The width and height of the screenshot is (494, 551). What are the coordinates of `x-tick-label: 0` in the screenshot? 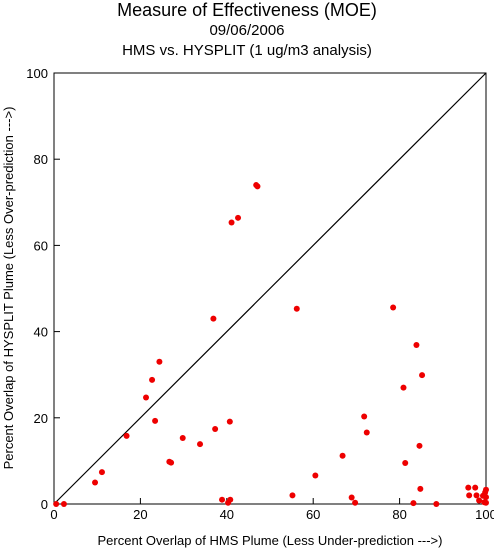 It's located at (53, 514).